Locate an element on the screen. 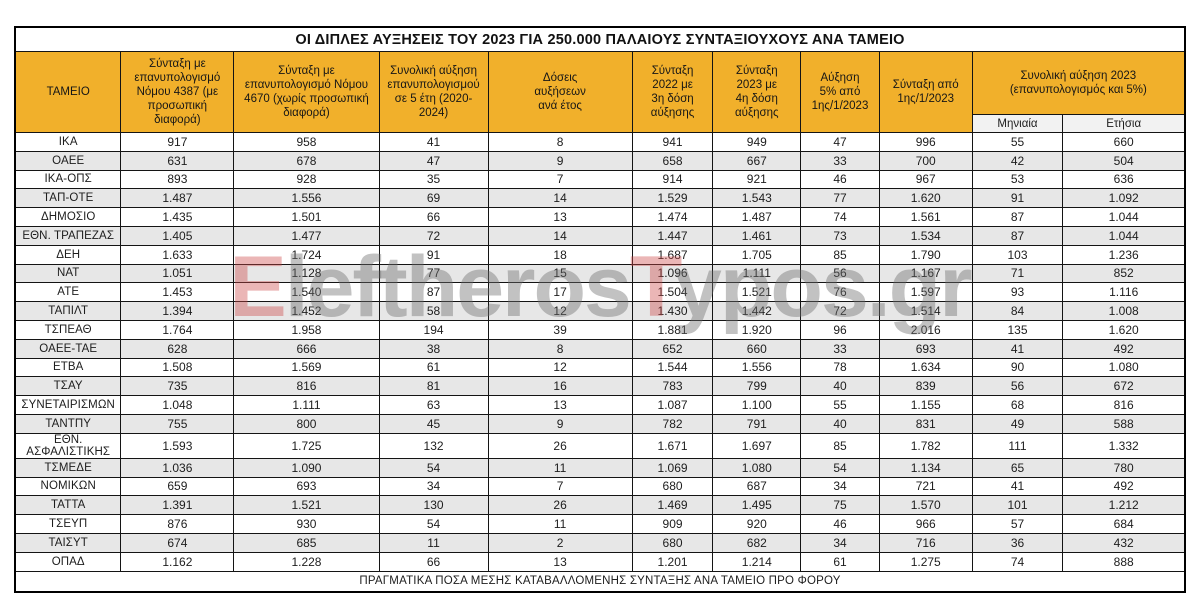  value-cell: 799 is located at coordinates (757, 386).